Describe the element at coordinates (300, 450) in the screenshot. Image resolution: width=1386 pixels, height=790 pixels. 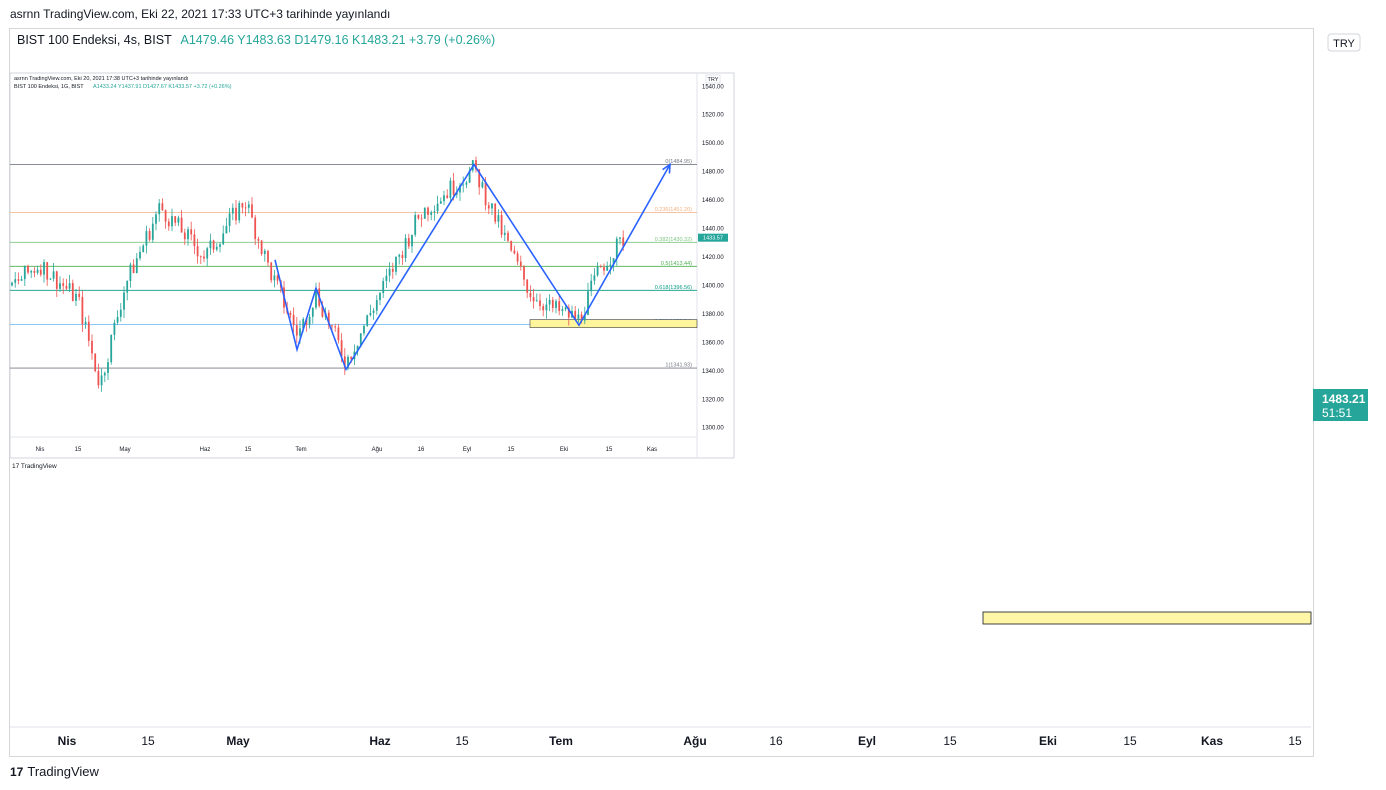
I see `inset-x-tick: Tem` at that location.